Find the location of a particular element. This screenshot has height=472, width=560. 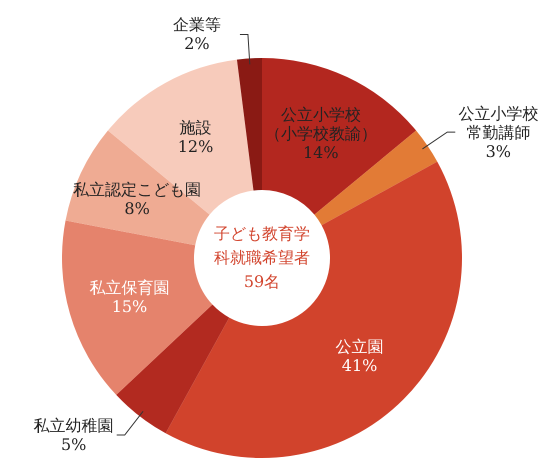

slice-label: 公立小学校常勤講師 is located at coordinates (498, 123).